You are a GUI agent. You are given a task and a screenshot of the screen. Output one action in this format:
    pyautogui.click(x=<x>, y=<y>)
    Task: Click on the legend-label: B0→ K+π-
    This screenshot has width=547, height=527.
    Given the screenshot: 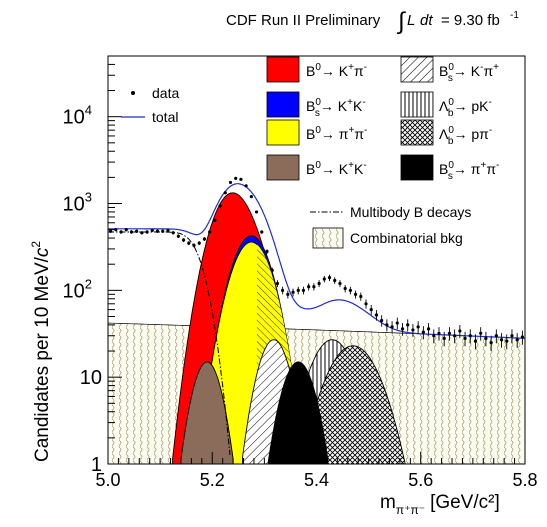 What is the action you would take?
    pyautogui.click(x=336, y=70)
    